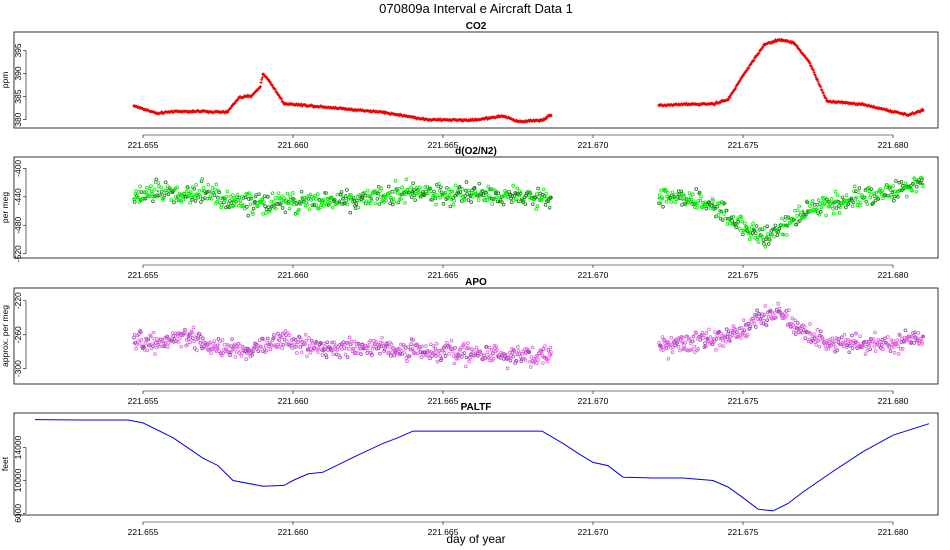  Describe the element at coordinates (158, 191) in the screenshot. I see `data-point` at that location.